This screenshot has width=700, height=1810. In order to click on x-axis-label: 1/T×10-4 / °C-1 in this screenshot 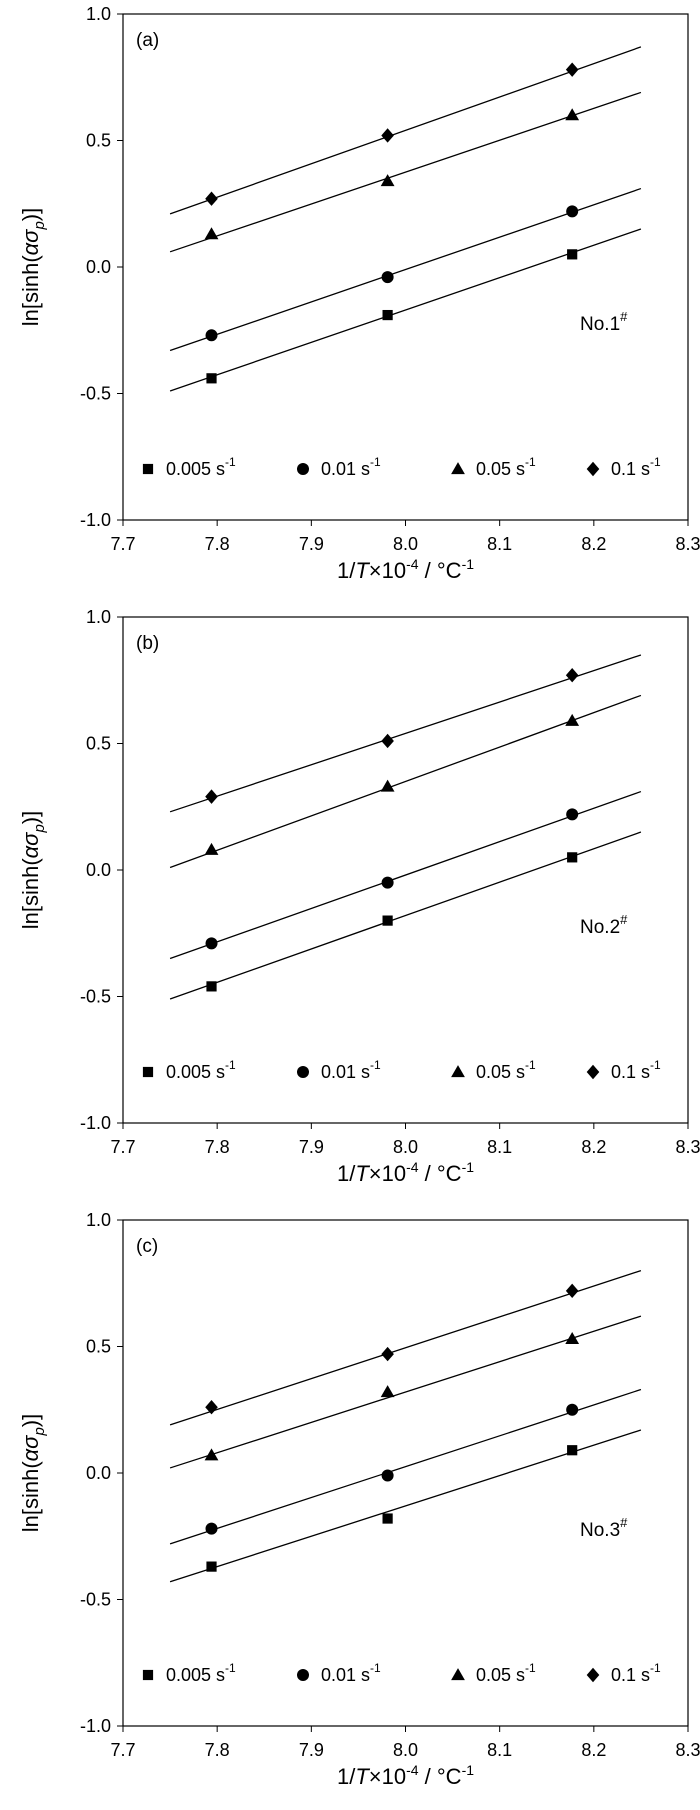, I will do `click(405, 1172)`.